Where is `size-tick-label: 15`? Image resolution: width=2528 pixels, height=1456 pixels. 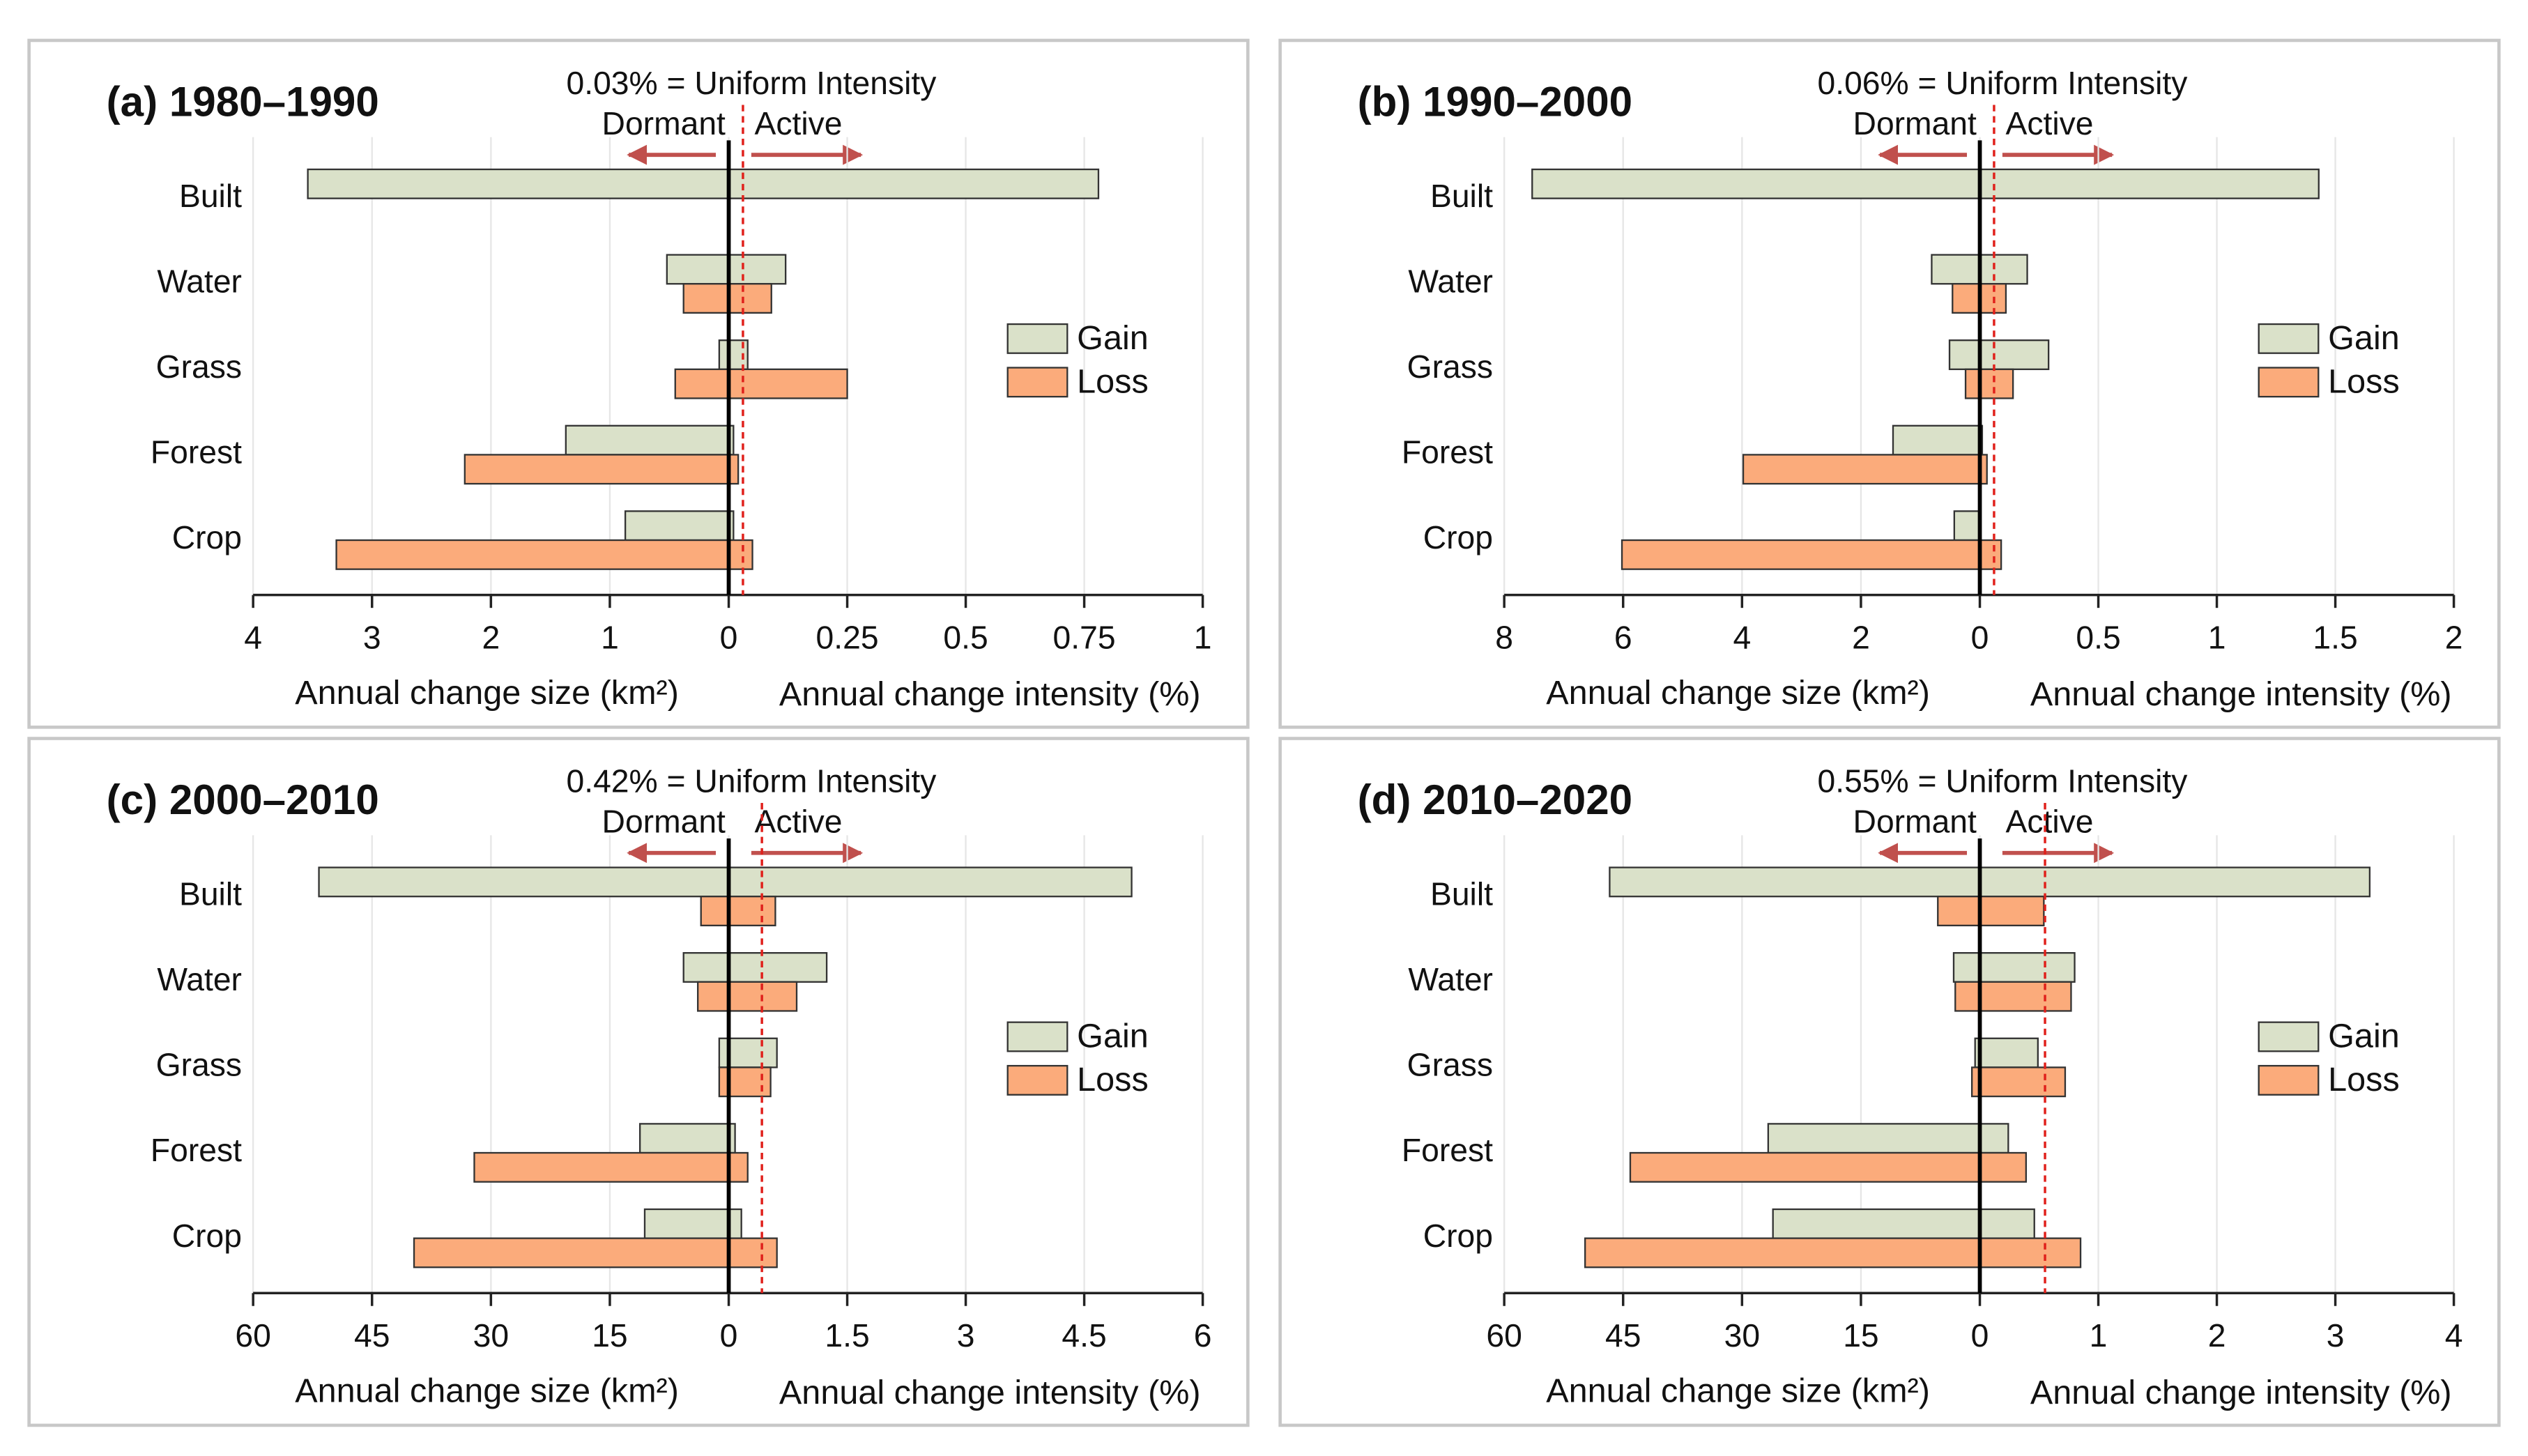 size-tick-label: 15 is located at coordinates (609, 1335).